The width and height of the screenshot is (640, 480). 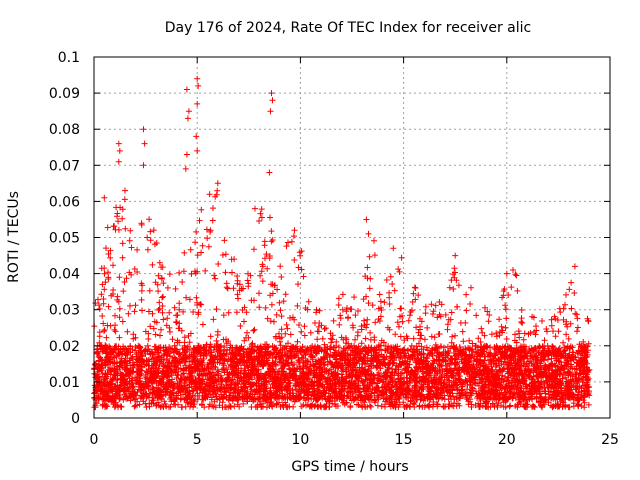 I want to click on y-tick-label: 0.01, so click(x=64, y=383).